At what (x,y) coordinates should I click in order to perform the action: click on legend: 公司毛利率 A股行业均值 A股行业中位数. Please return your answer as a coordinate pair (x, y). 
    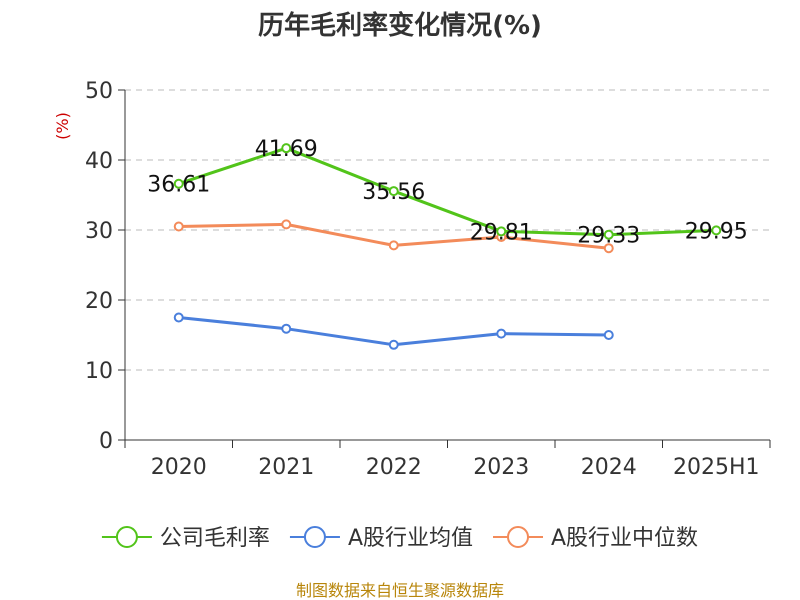
    Looking at the image, I should click on (399, 538).